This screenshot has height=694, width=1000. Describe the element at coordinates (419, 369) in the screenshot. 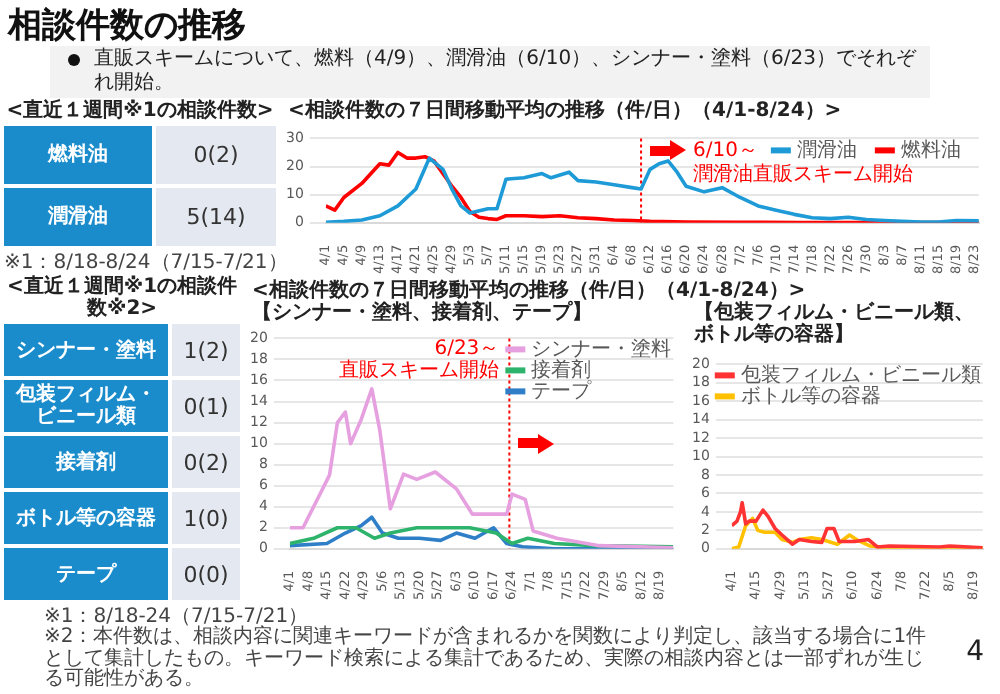

I see `annotation: 直販スキーム開始` at that location.